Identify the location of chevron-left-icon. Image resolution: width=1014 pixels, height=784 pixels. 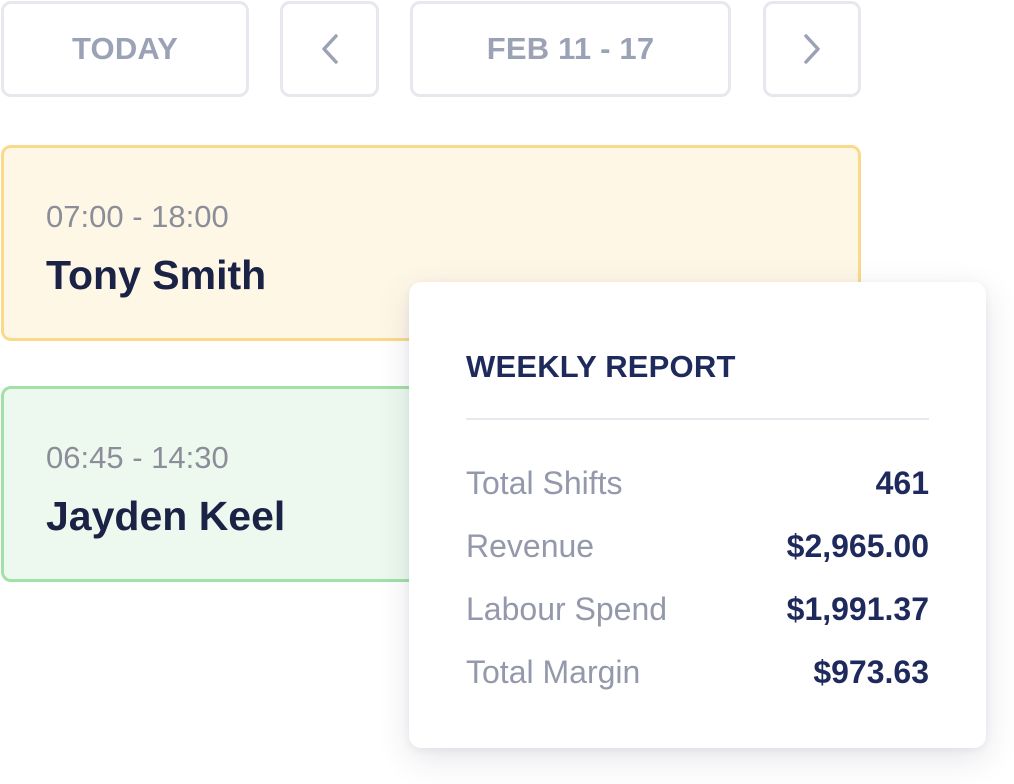
(330, 49).